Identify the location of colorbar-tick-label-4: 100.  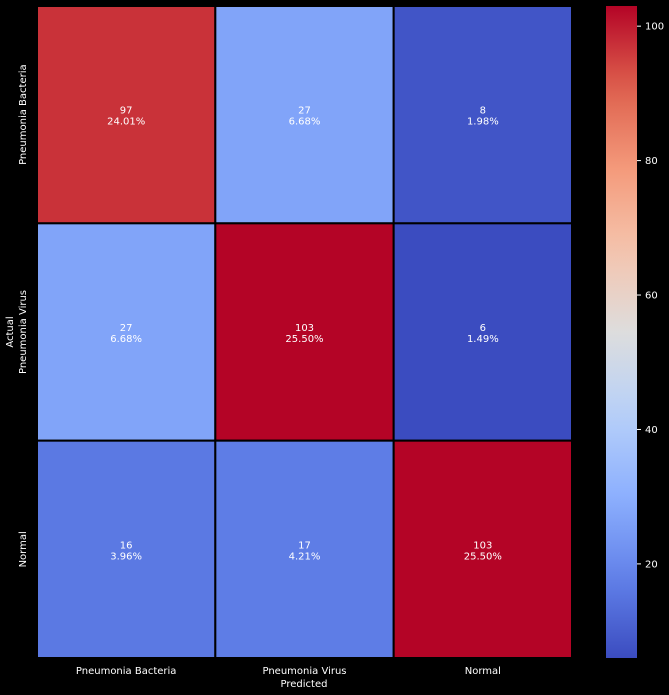
(654, 27).